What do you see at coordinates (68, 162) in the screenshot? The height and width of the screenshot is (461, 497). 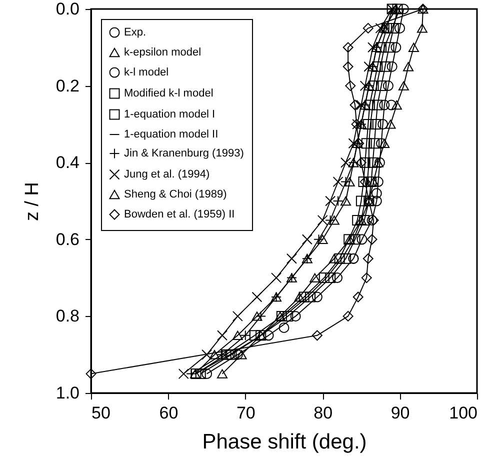 I see `y-tick-label: 0.4` at bounding box center [68, 162].